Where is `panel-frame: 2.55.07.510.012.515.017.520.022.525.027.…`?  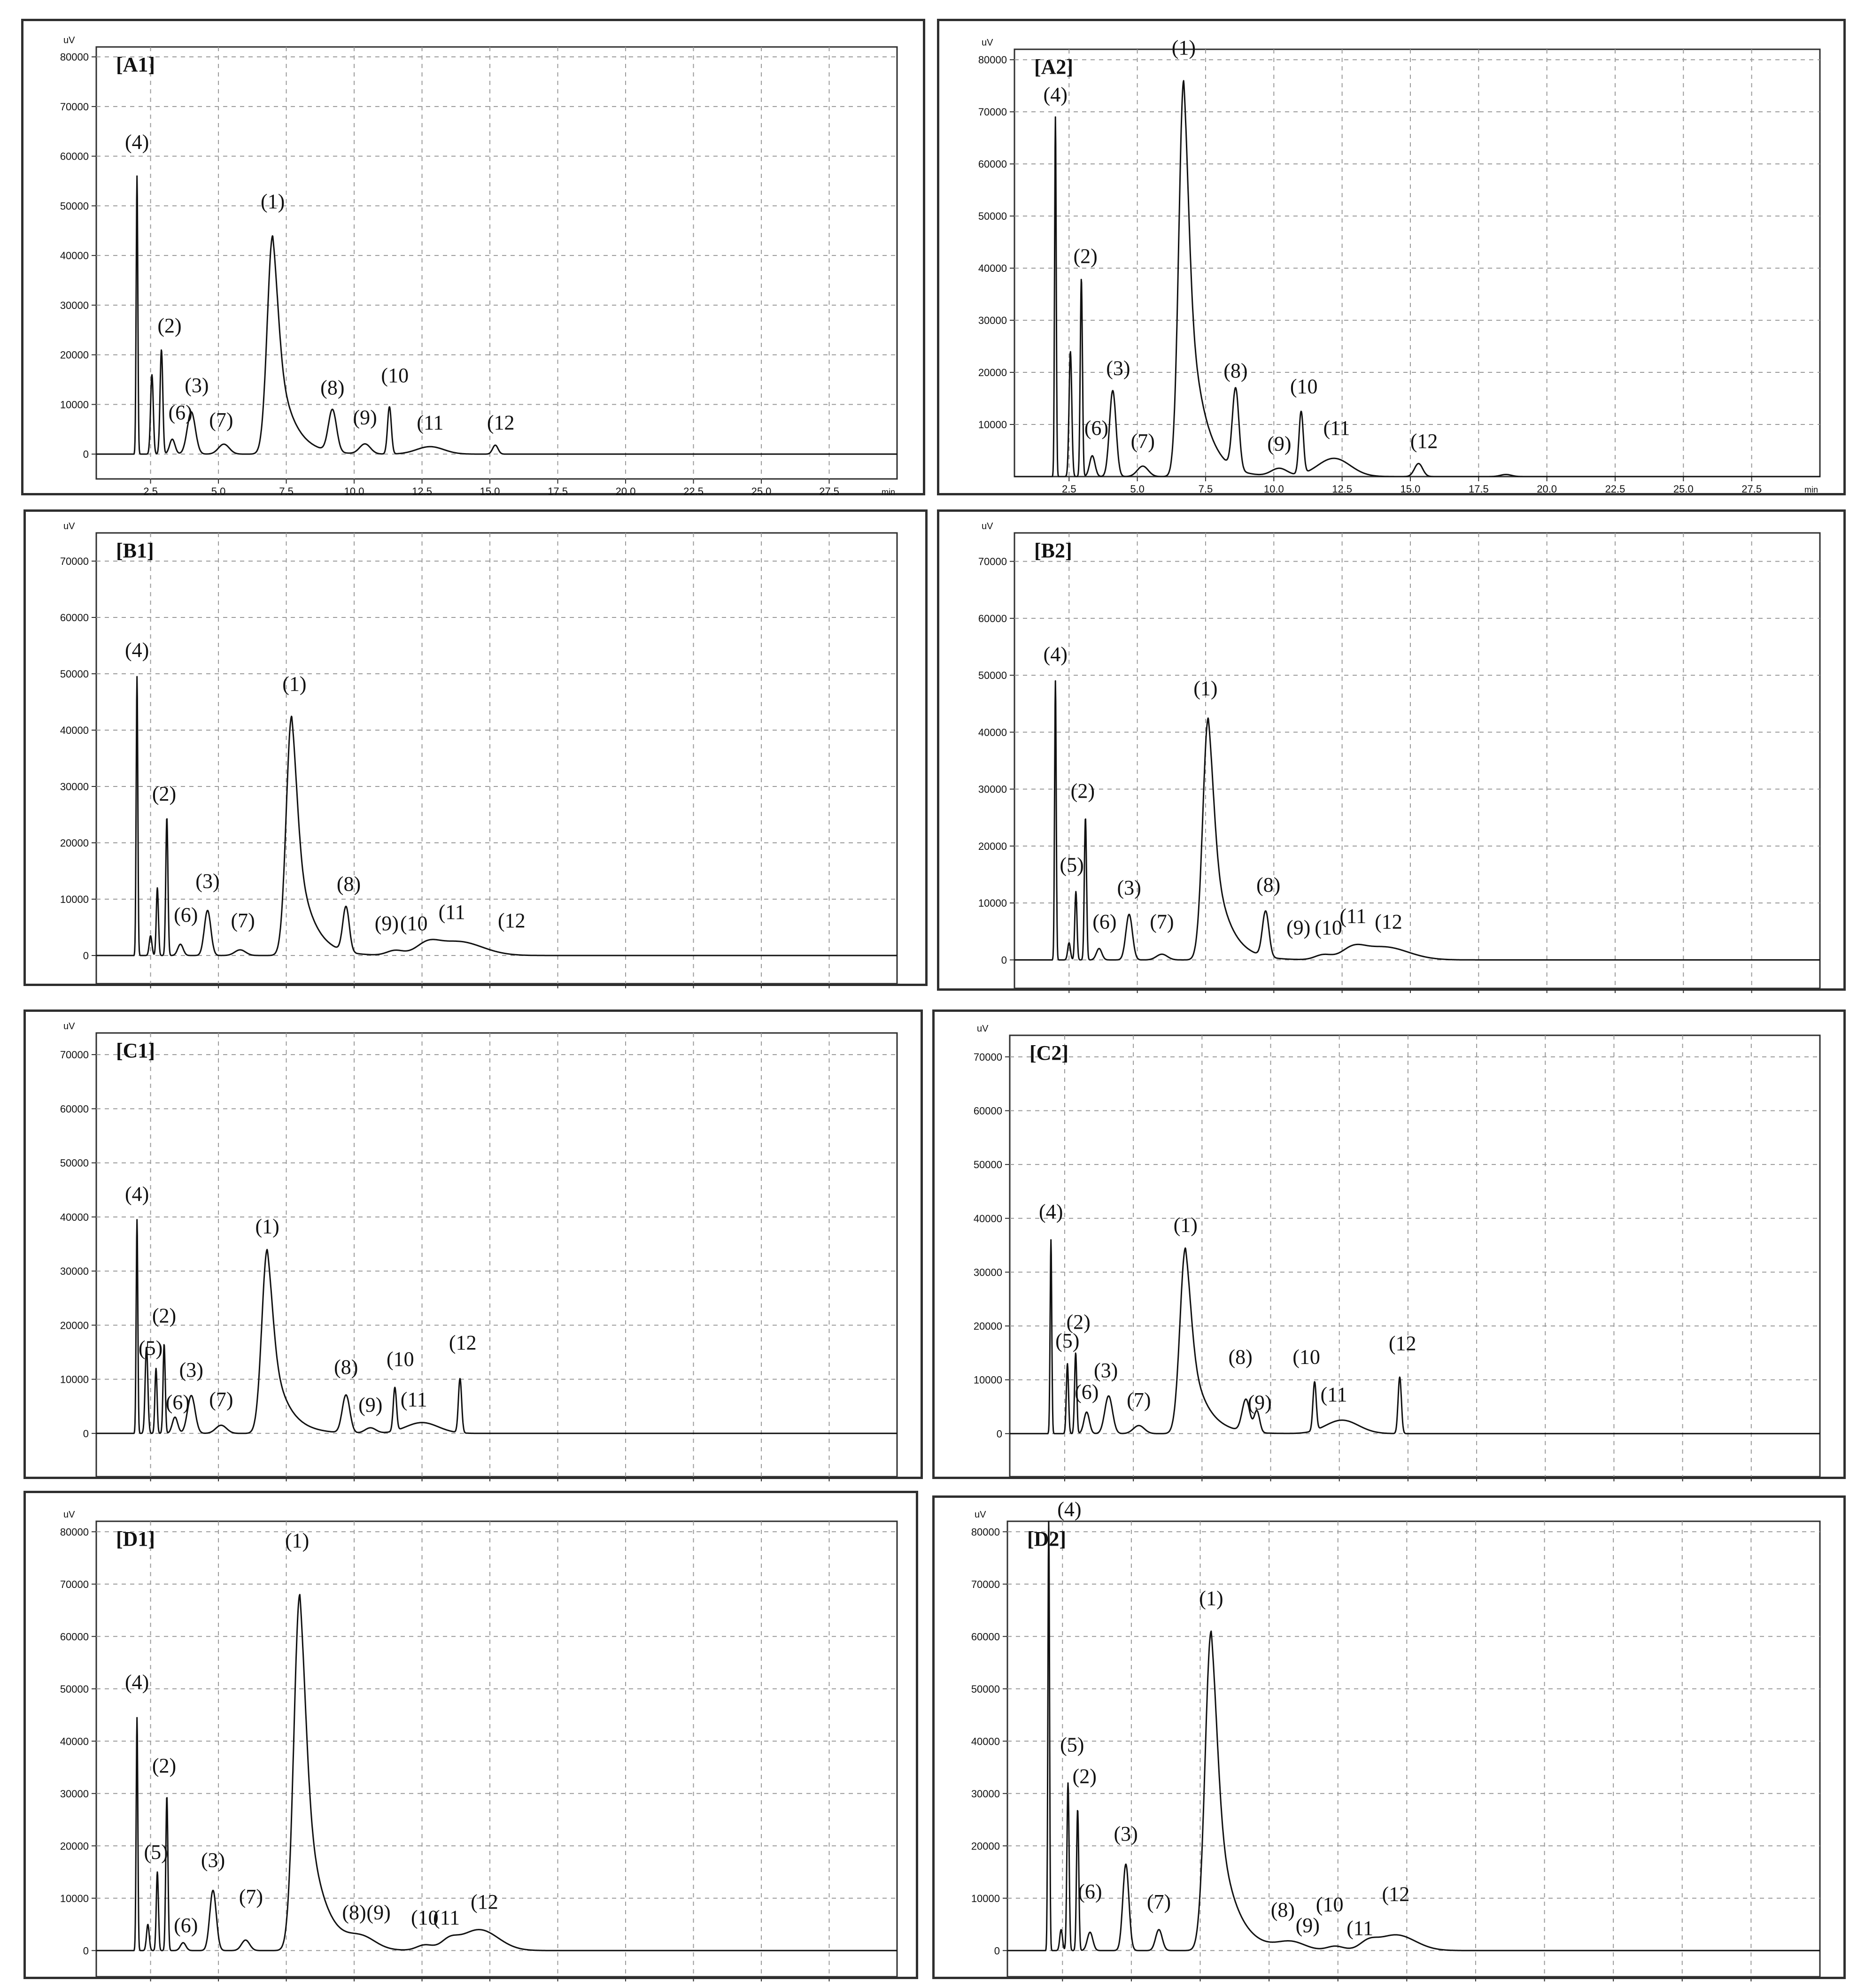
panel-frame: 2.55.07.510.012.515.017.520.022.525.027.… is located at coordinates (1389, 1738).